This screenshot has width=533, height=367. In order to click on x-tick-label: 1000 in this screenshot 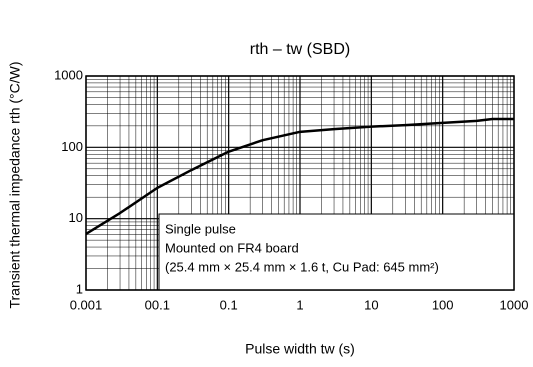, I will do `click(514, 304)`.